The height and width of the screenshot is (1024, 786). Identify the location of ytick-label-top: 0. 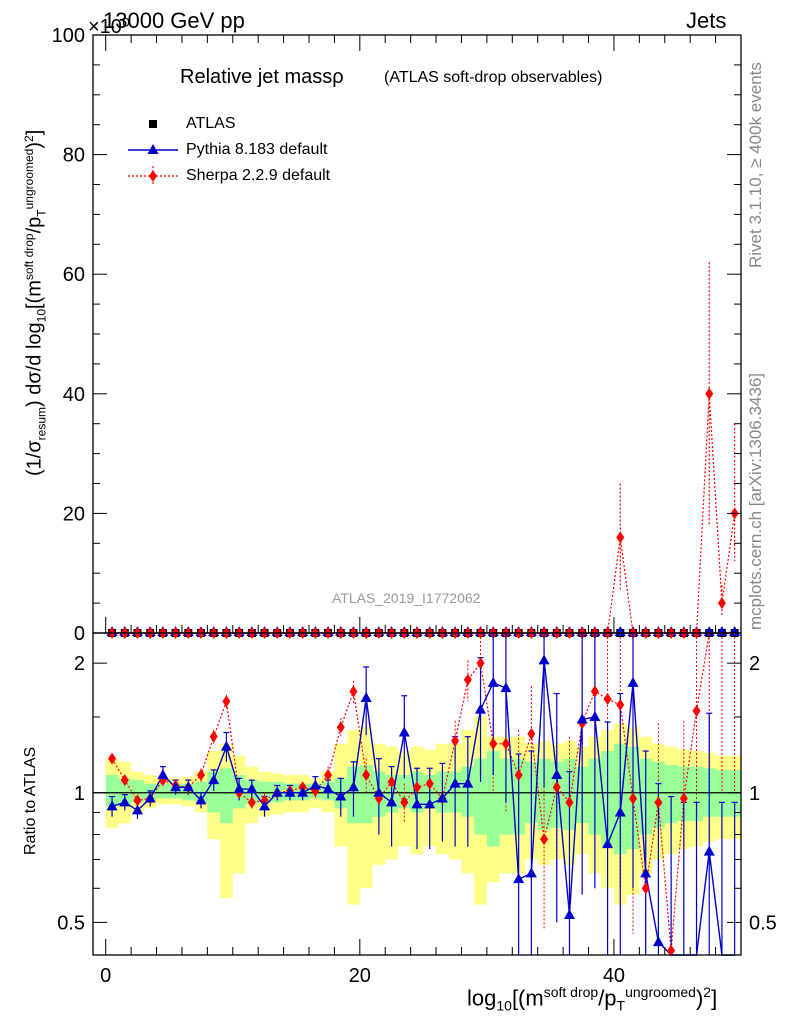
(79, 634).